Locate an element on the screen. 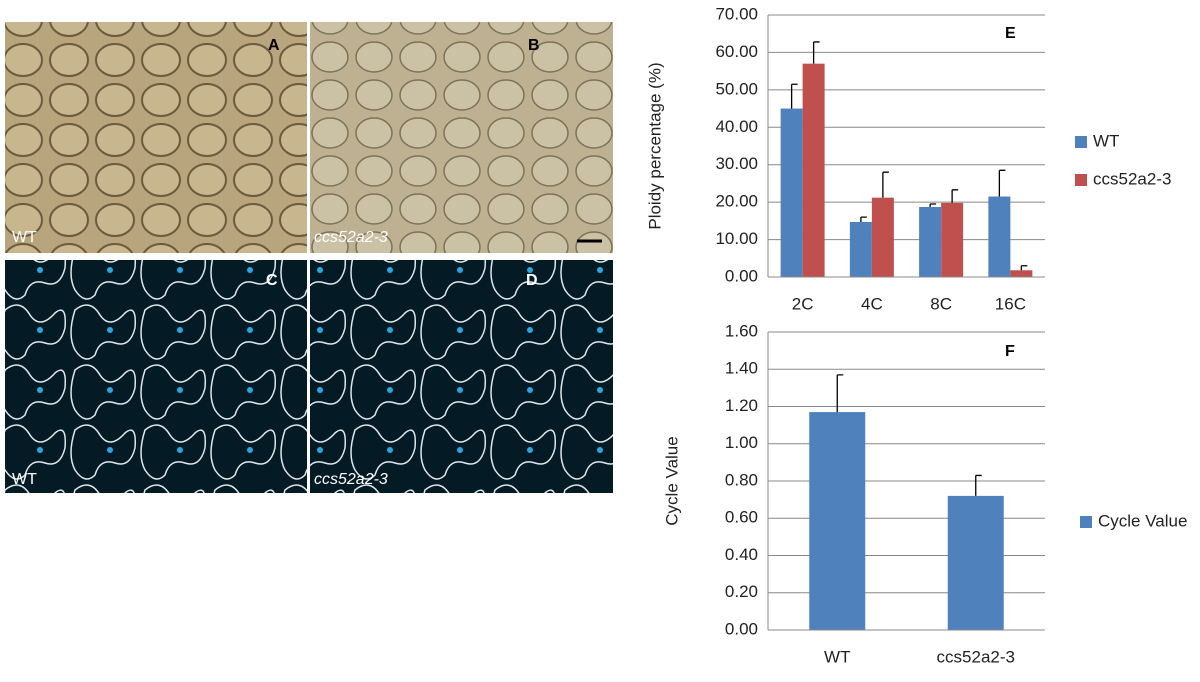 The width and height of the screenshot is (1200, 682). y-tick-label: 50.00 is located at coordinates (736, 88).